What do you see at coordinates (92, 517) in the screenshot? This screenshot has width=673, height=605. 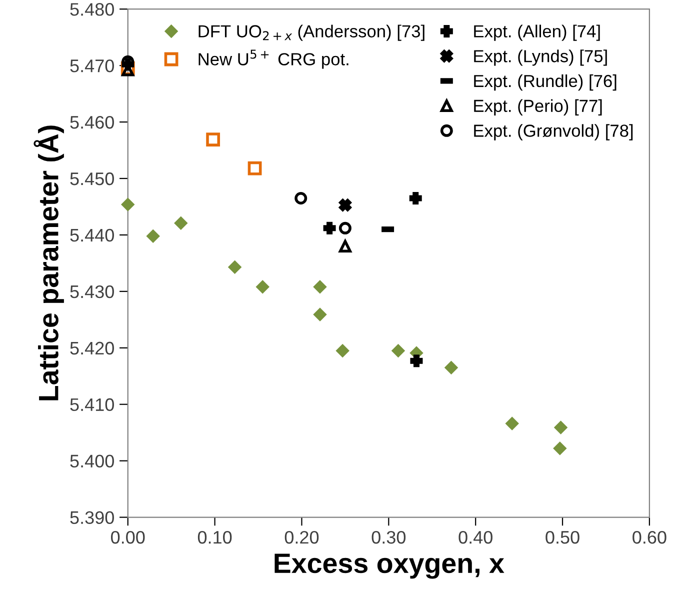 I see `y-tick-label: 5.390` at bounding box center [92, 517].